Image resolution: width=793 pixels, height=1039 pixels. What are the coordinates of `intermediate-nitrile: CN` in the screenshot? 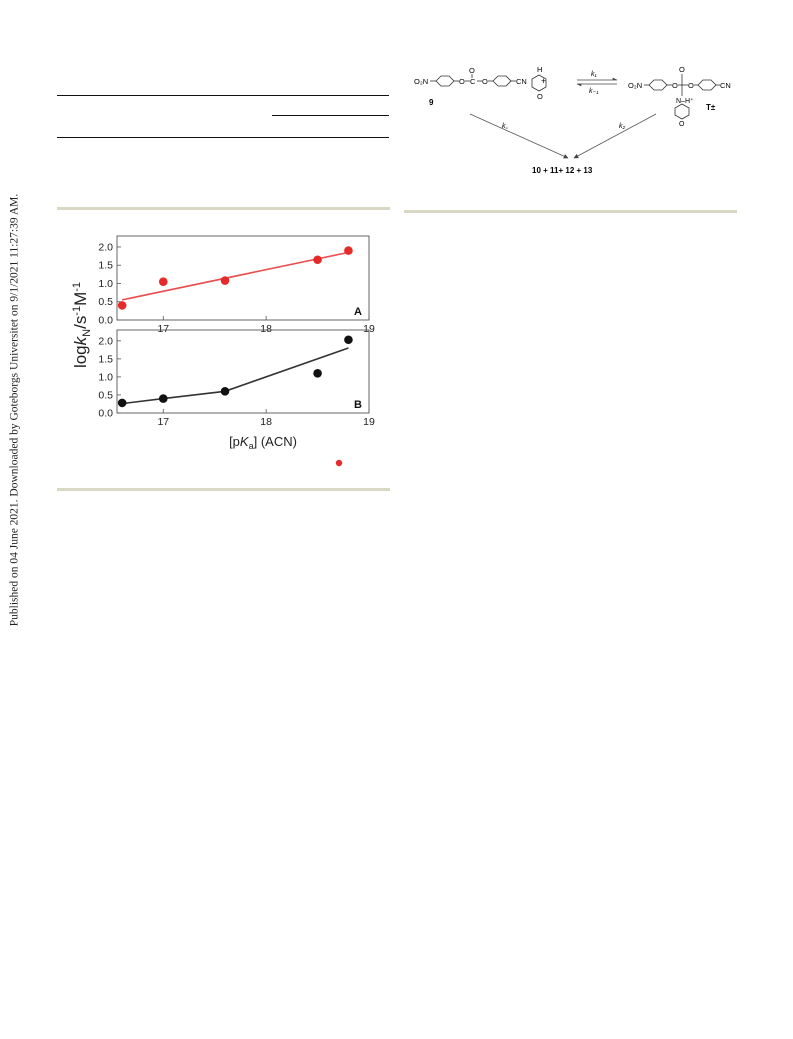 It's located at (725, 85).